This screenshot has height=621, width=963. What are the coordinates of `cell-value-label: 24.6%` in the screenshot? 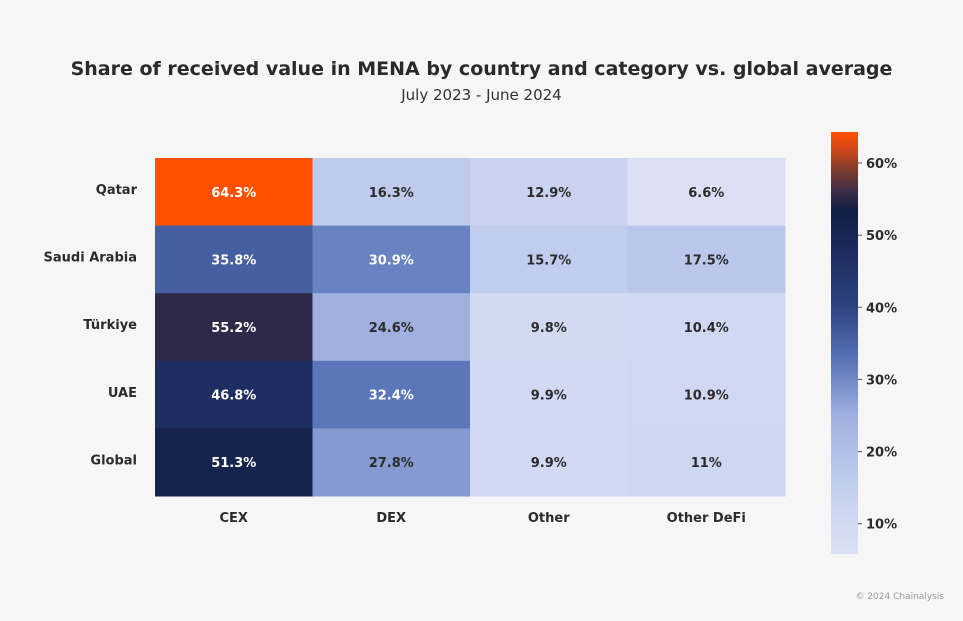 It's located at (391, 328).